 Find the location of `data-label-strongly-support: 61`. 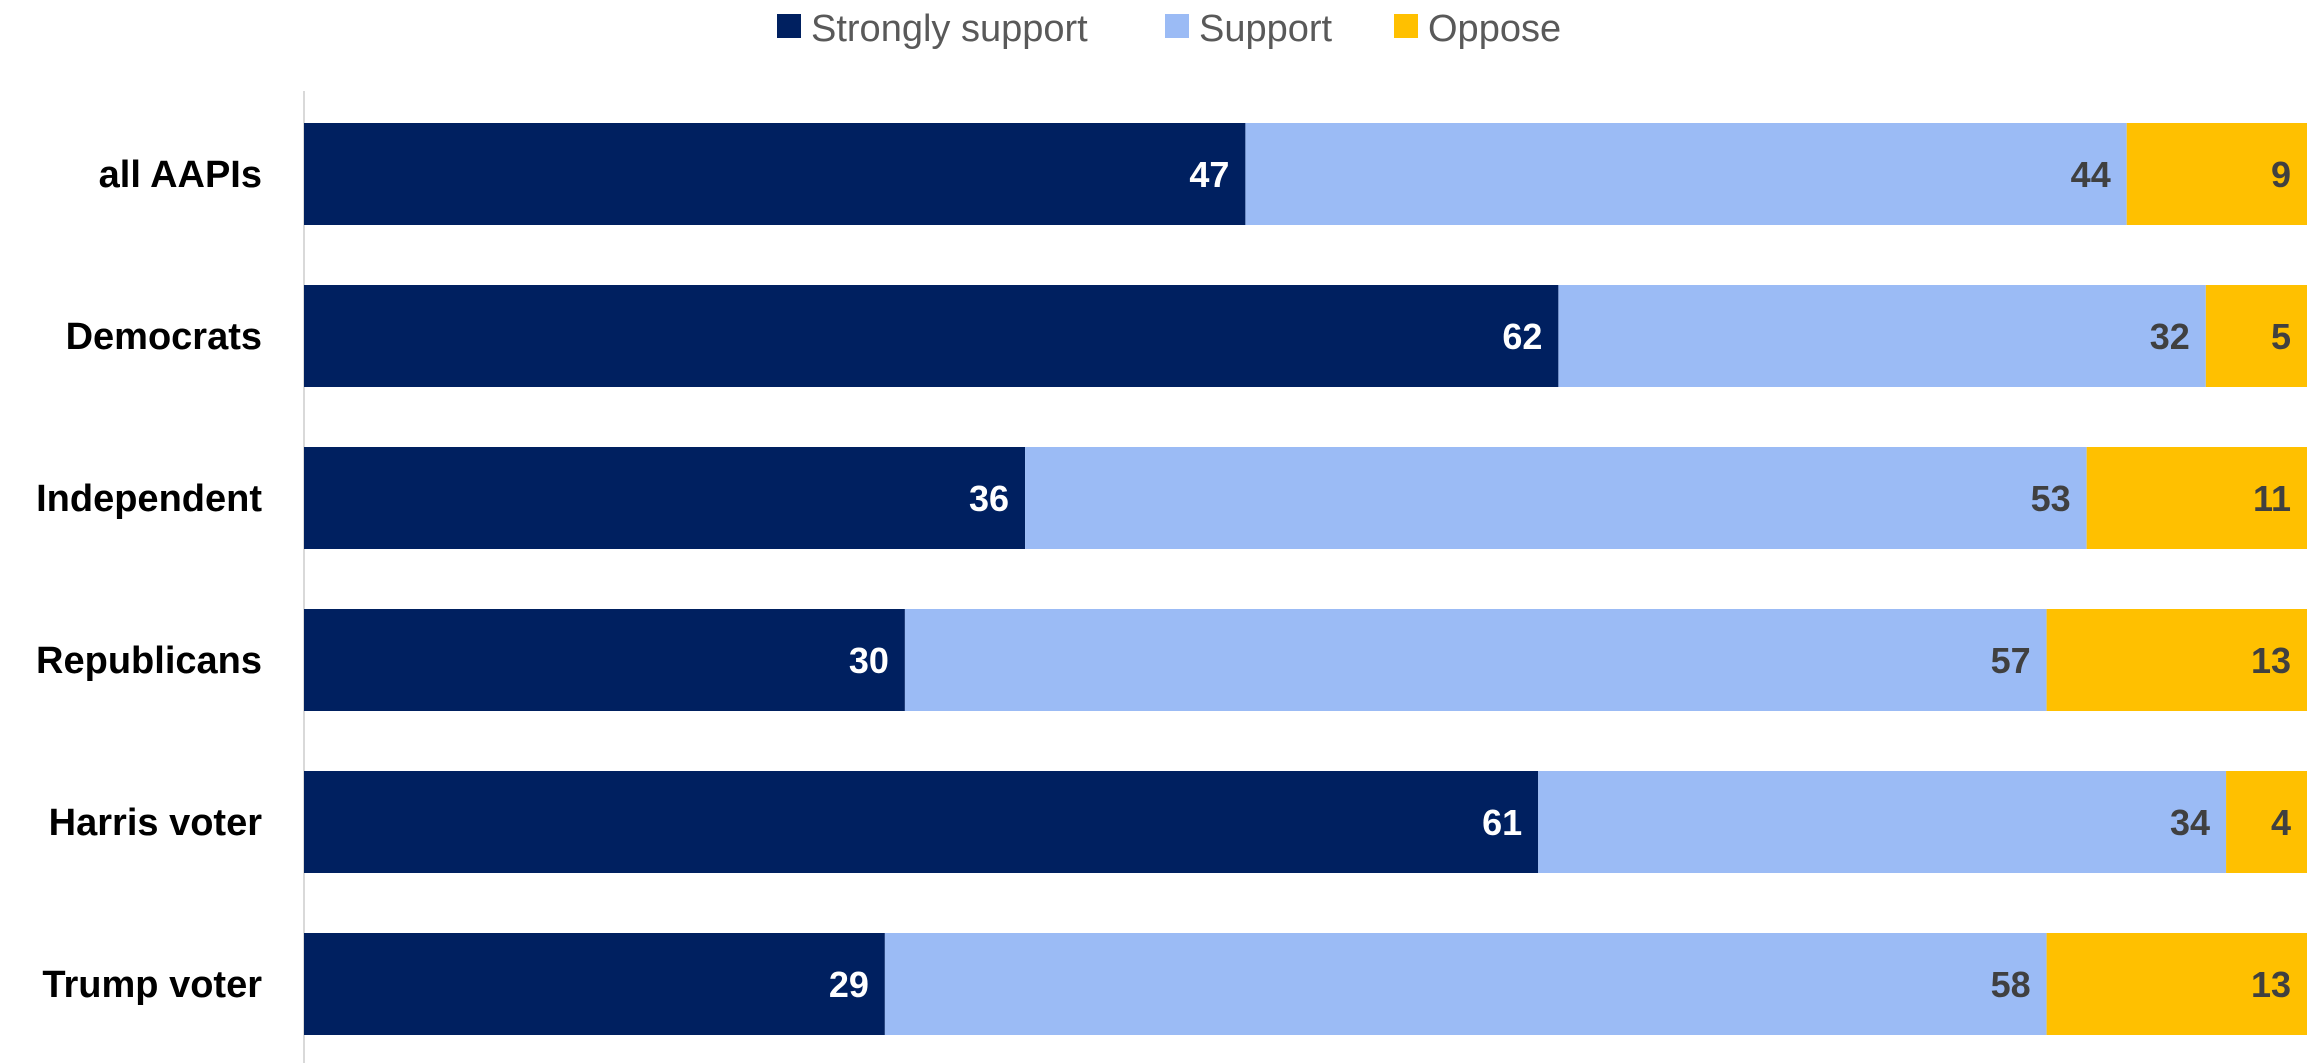

data-label-strongly-support: 61 is located at coordinates (1502, 822).